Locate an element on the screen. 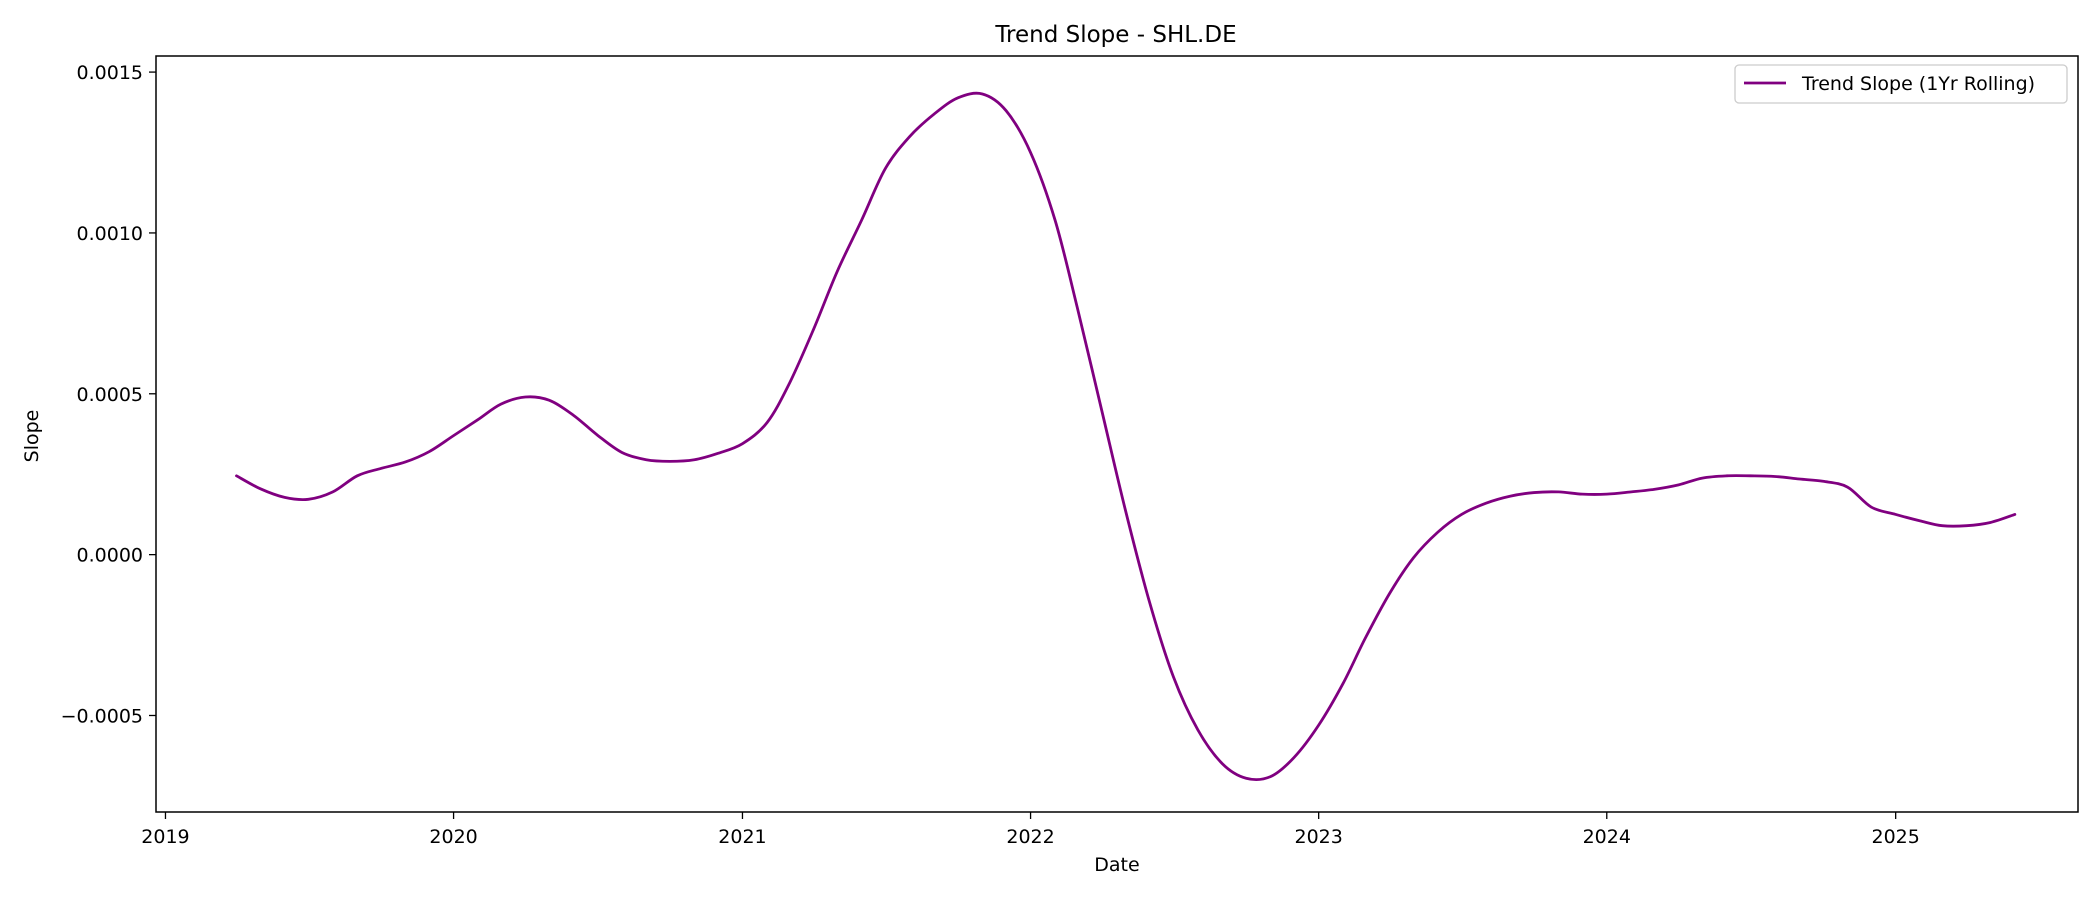 Image resolution: width=2100 pixels, height=904 pixels. x-axis-label: Date is located at coordinates (1116, 865).